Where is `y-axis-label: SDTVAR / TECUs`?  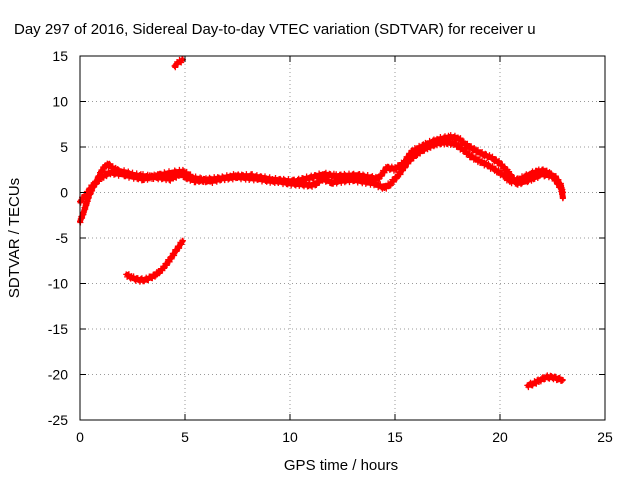 y-axis-label: SDTVAR / TECUs is located at coordinates (14, 238).